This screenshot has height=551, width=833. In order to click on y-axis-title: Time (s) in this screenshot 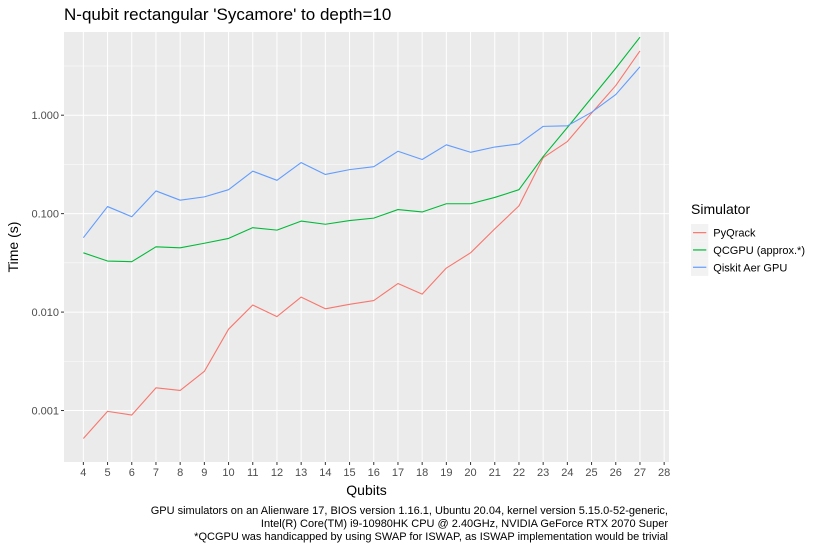, I will do `click(13, 247)`.